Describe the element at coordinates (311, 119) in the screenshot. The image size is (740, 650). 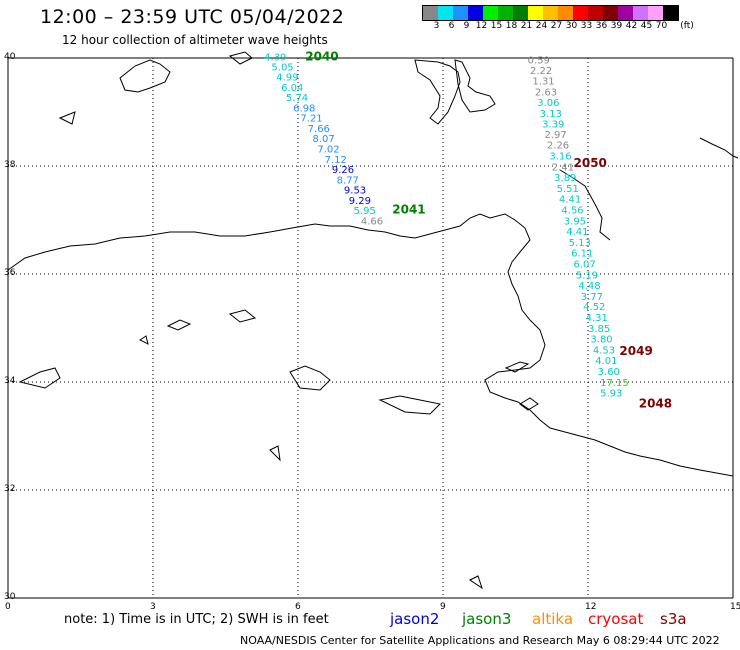
I see `wave-height-value: 7.21` at that location.